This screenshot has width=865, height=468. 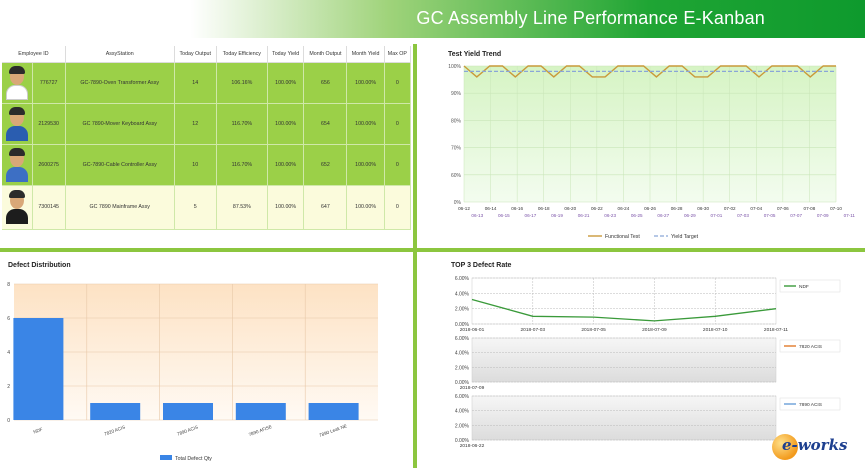 What do you see at coordinates (783, 208) in the screenshot?
I see `x-tick-label: 07-06` at bounding box center [783, 208].